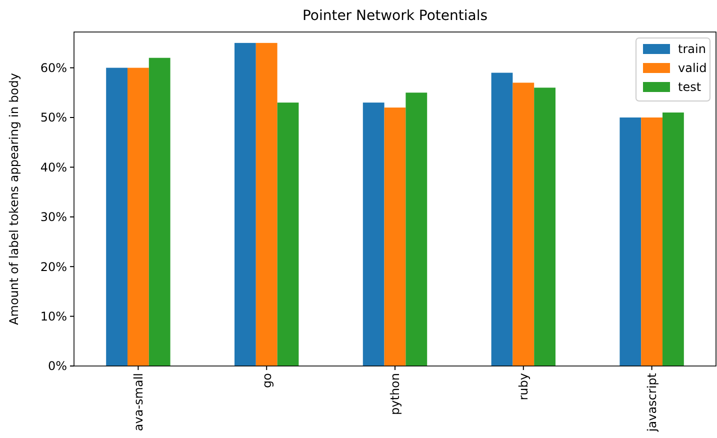  Describe the element at coordinates (395, 16) in the screenshot. I see `chart-title: Pointer Network Potentials` at that location.